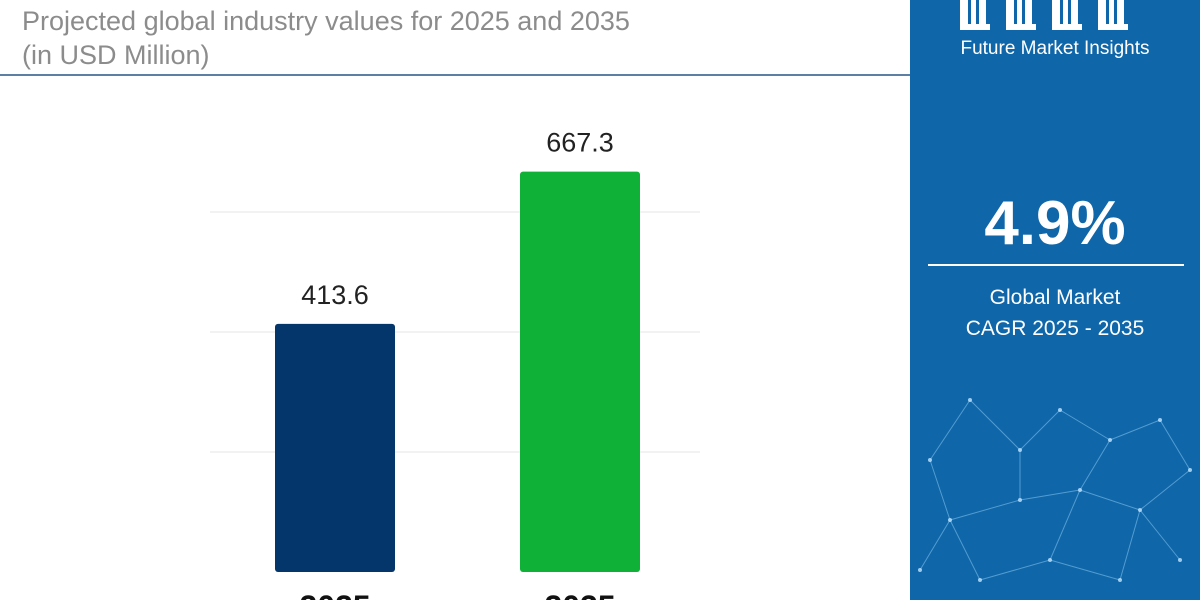 The width and height of the screenshot is (1200, 600). Describe the element at coordinates (1055, 490) in the screenshot. I see `network-decoration` at that location.